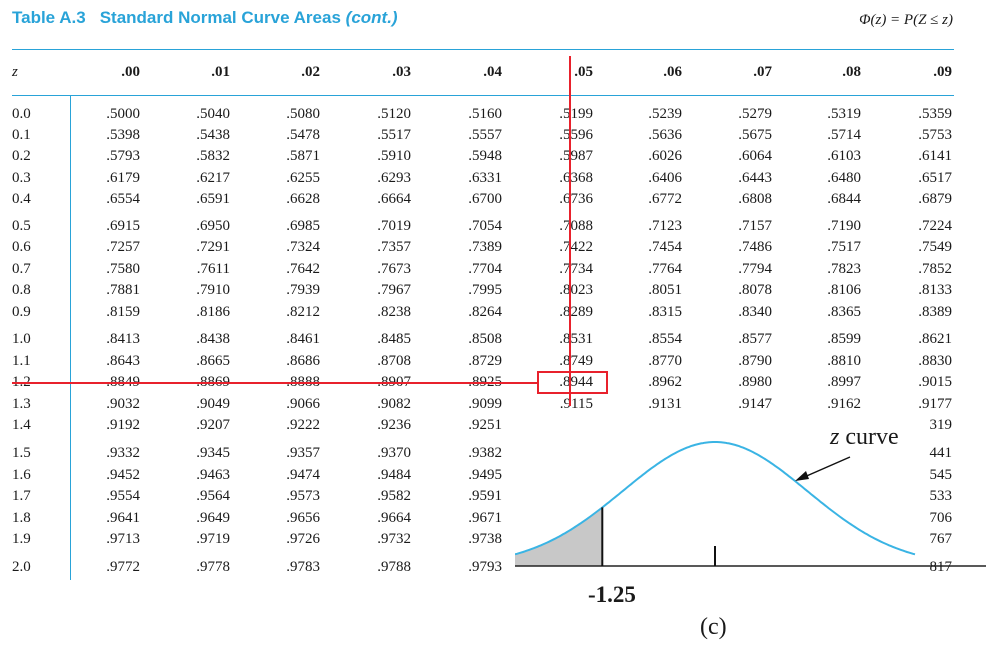 Image resolution: width=986 pixels, height=654 pixels. What do you see at coordinates (394, 404) in the screenshot?
I see `table-cell: .9082` at bounding box center [394, 404].